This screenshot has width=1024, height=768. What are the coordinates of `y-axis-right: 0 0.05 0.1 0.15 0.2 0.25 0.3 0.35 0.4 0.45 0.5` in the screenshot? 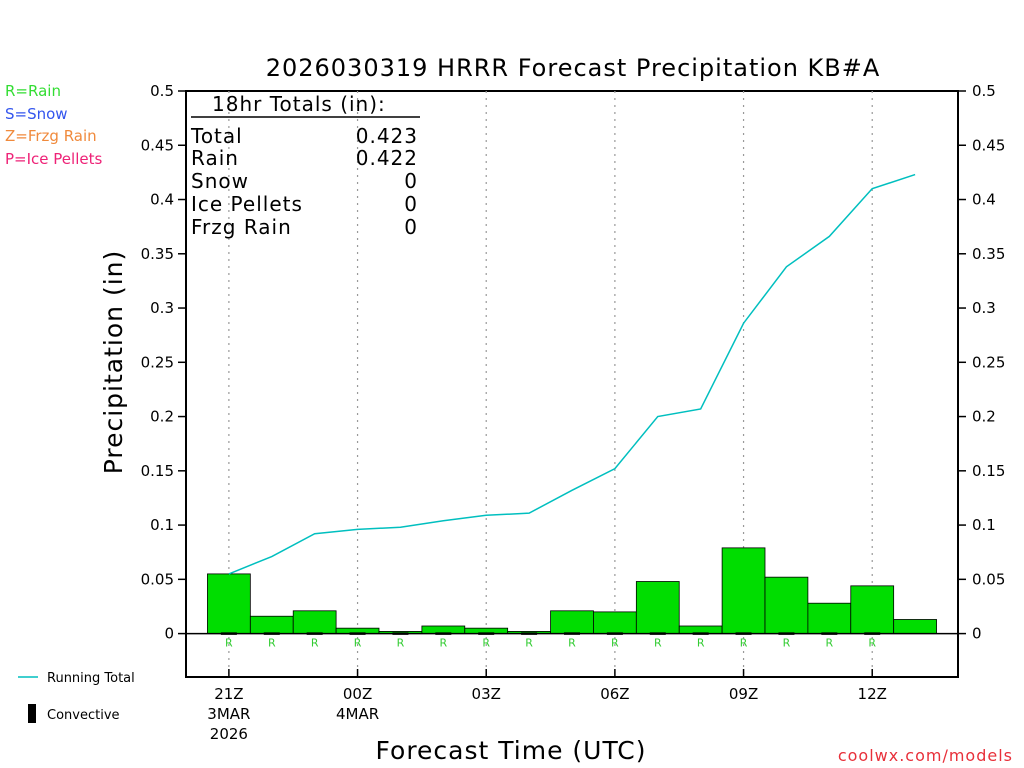 It's located at (981, 362).